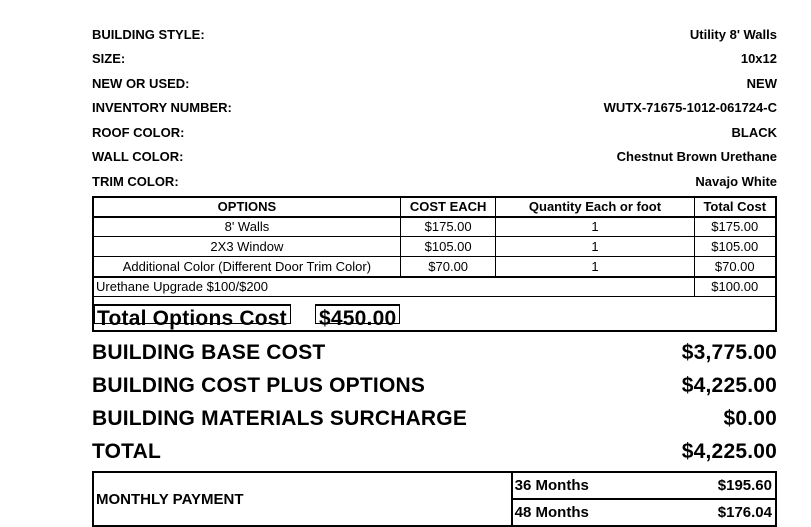 The image size is (811, 527). What do you see at coordinates (434, 451) in the screenshot?
I see `grand-total-row: TOTAL $4,225.00` at bounding box center [434, 451].